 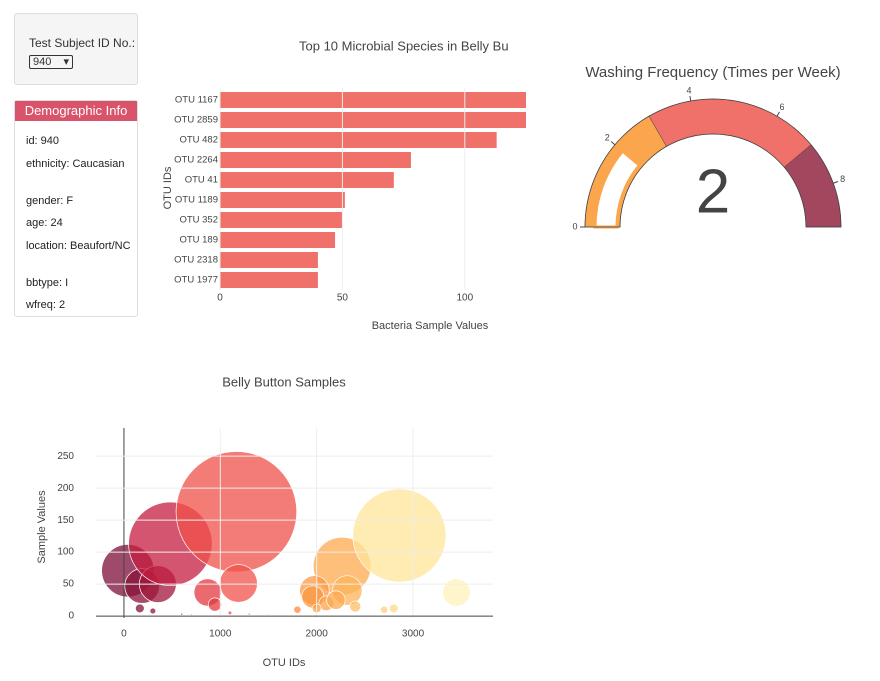 What do you see at coordinates (44, 223) in the screenshot?
I see `demographic-row: age: 24` at bounding box center [44, 223].